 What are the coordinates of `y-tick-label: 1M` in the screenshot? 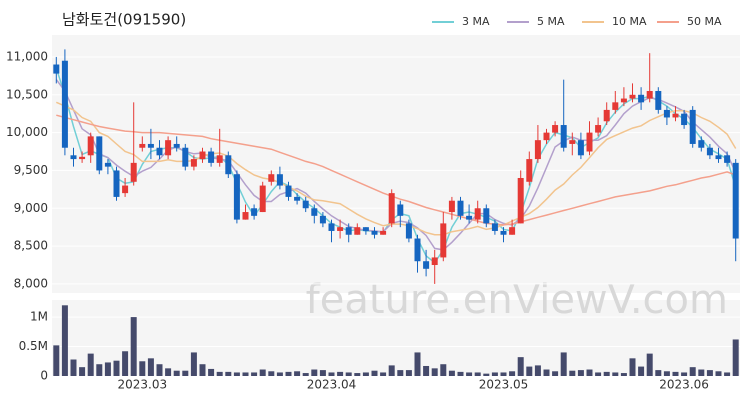 It's located at (39, 317).